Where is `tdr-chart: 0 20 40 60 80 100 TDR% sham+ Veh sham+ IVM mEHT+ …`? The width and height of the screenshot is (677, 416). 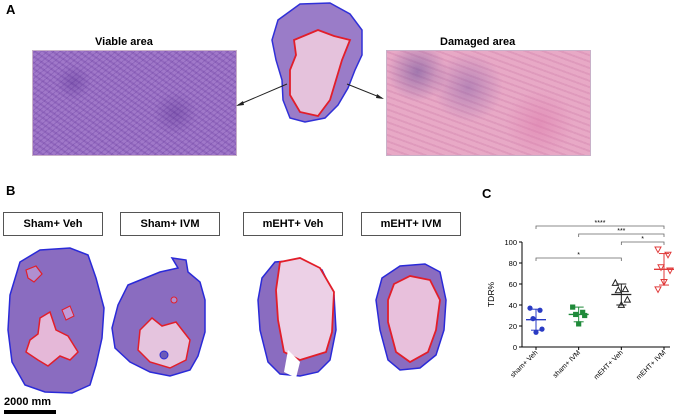 tdr-chart: 0 20 40 60 80 100 TDR% sham+ Veh sham+ IVM mEHT+ … is located at coordinates (580, 301).